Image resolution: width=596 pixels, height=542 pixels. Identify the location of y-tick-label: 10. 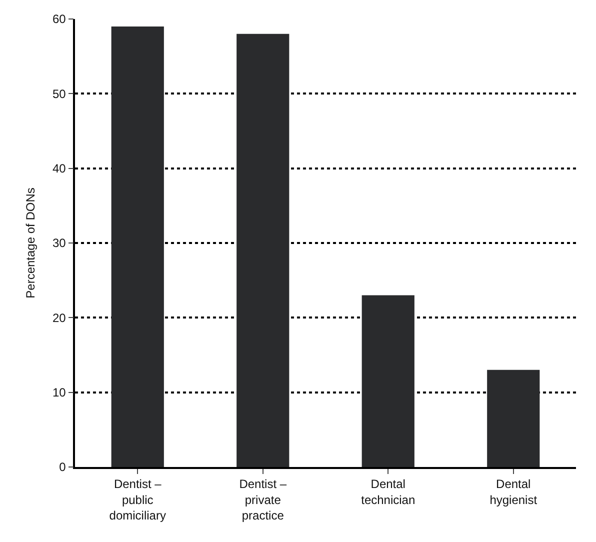
(59, 393).